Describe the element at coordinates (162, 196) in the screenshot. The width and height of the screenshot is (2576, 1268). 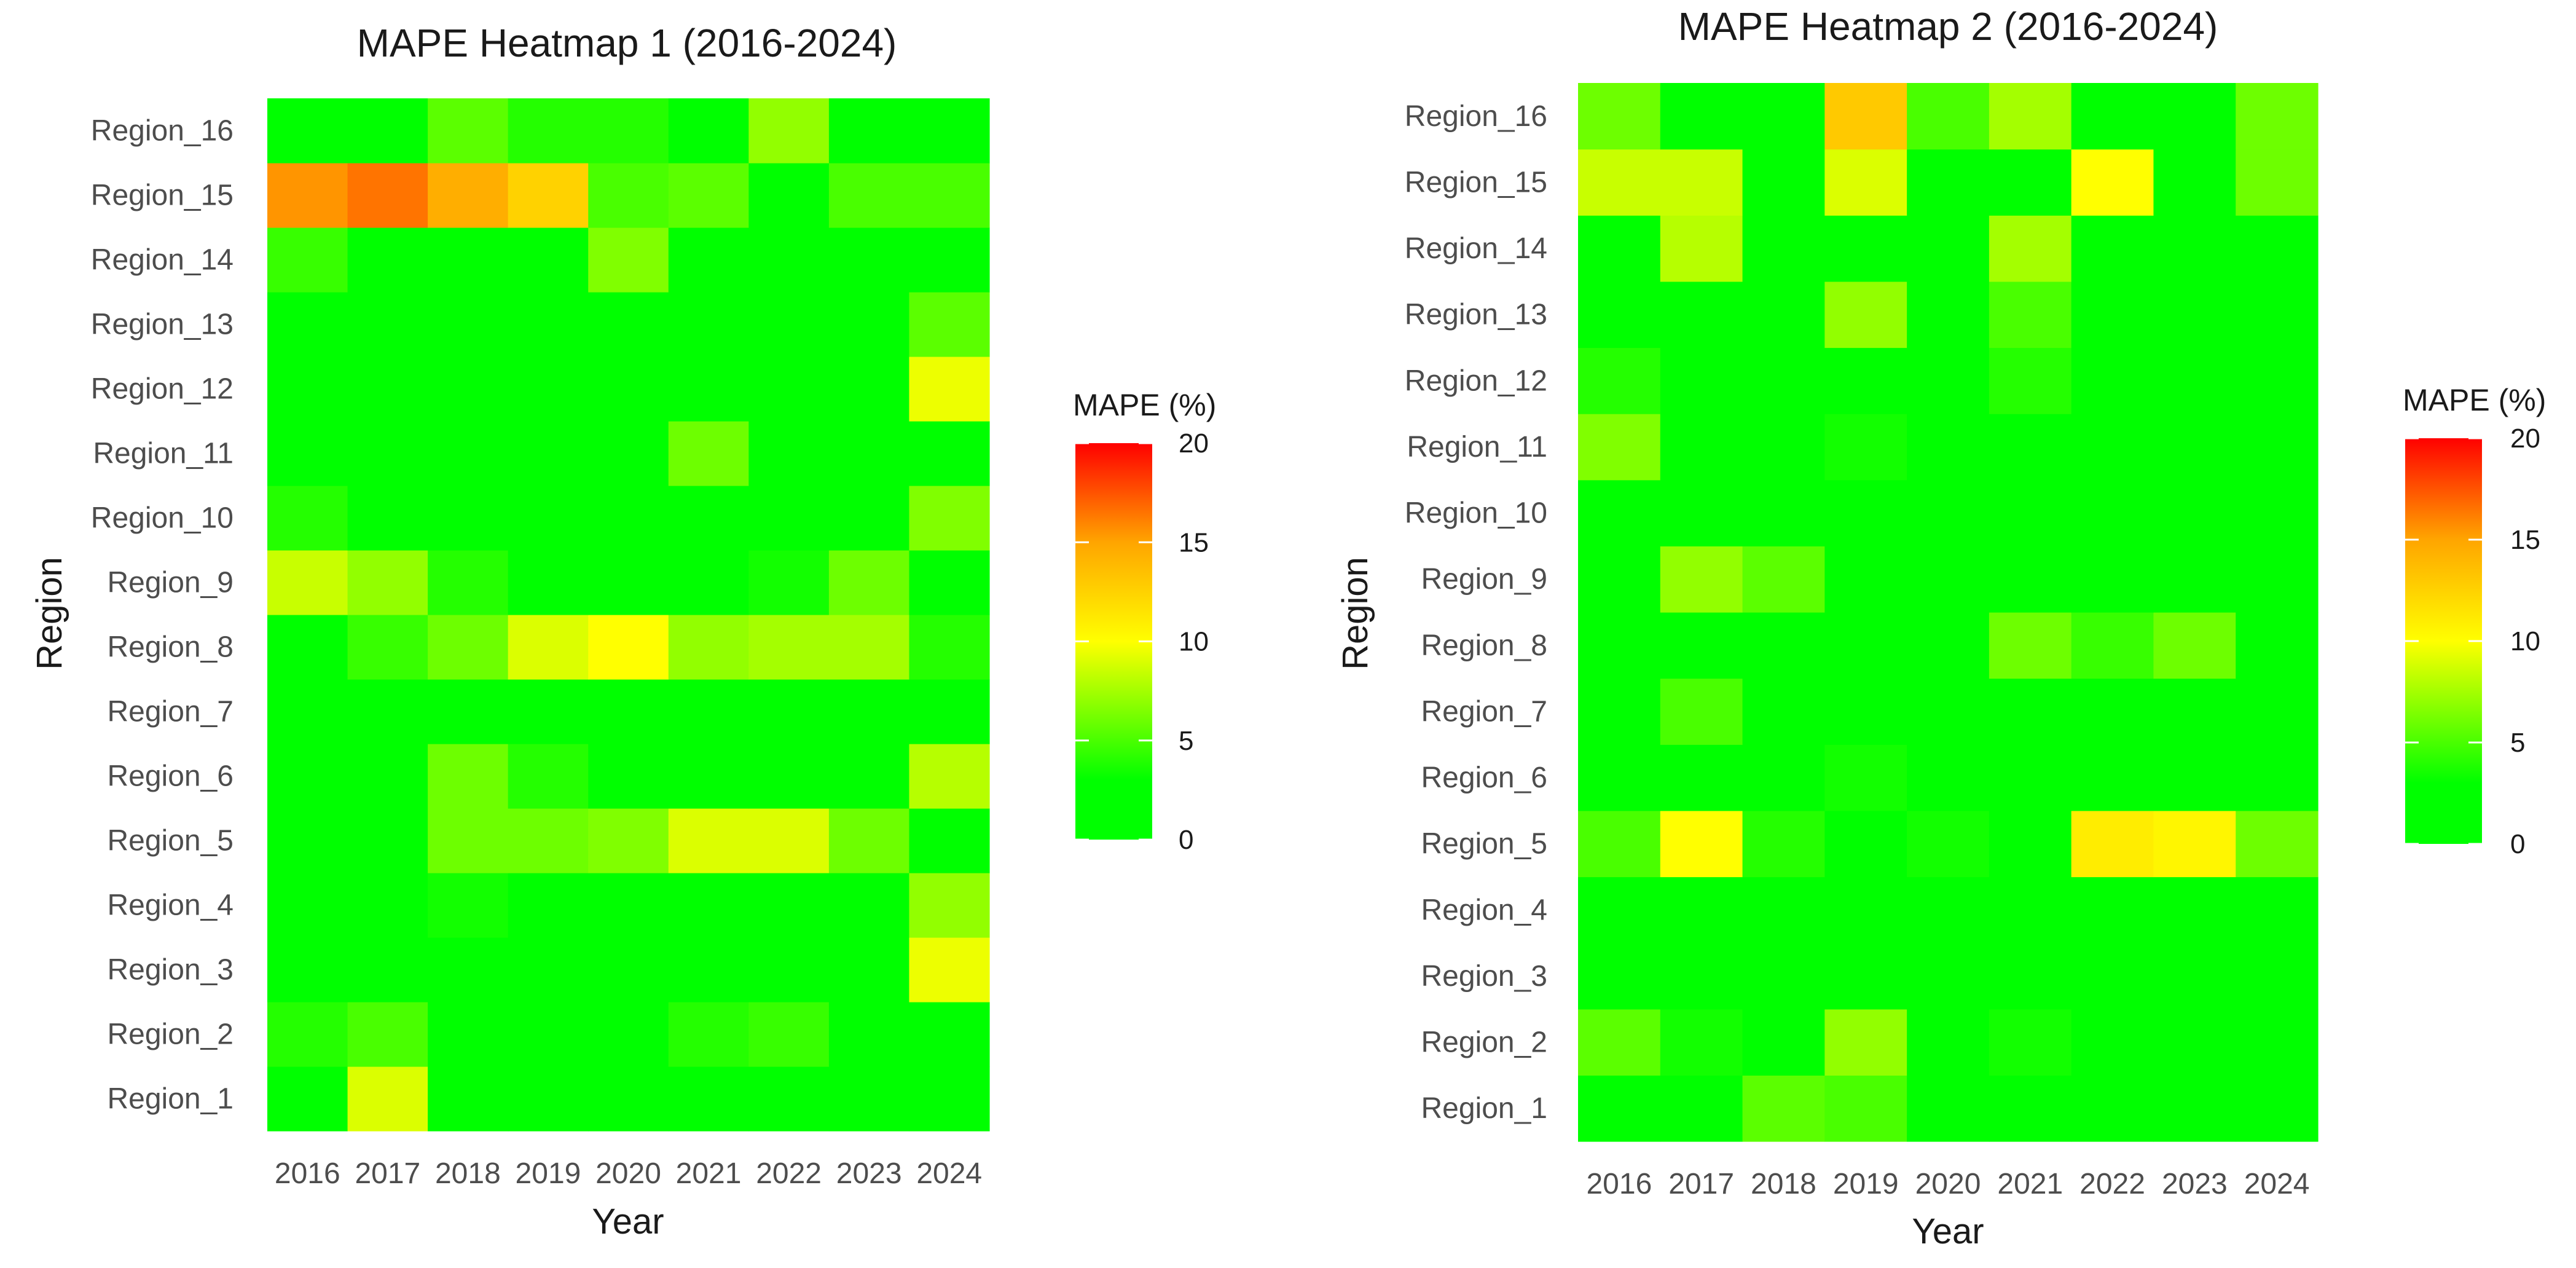
I see `y-tick-label: Region_15` at that location.